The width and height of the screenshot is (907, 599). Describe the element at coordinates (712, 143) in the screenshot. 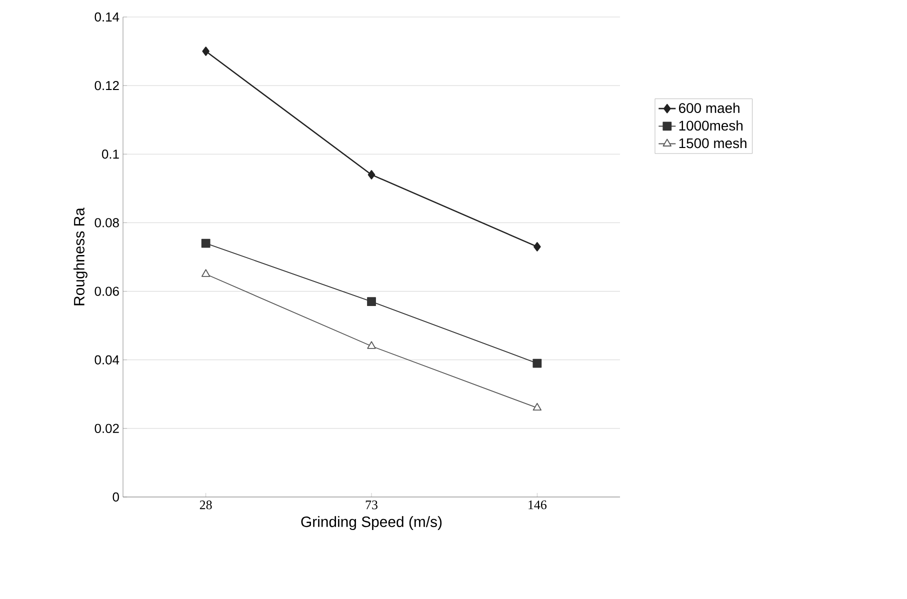

I see `legend-label: 1500 mesh` at that location.